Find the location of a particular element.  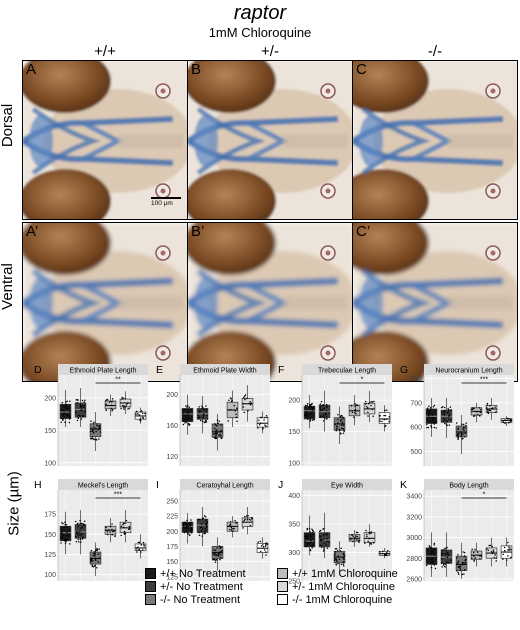

column-header-mut: -/- is located at coordinates (435, 51).